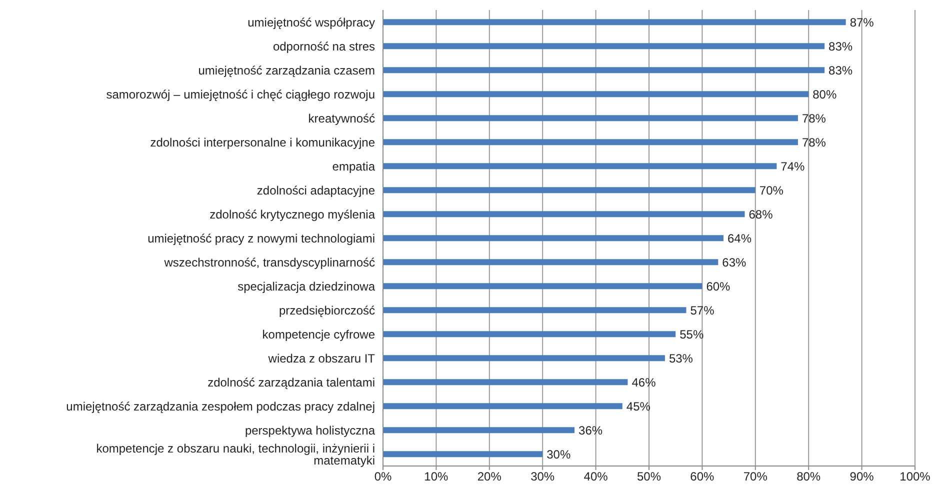 The height and width of the screenshot is (492, 941). What do you see at coordinates (323, 46) in the screenshot?
I see `y-tick-label: odporność na stres` at bounding box center [323, 46].